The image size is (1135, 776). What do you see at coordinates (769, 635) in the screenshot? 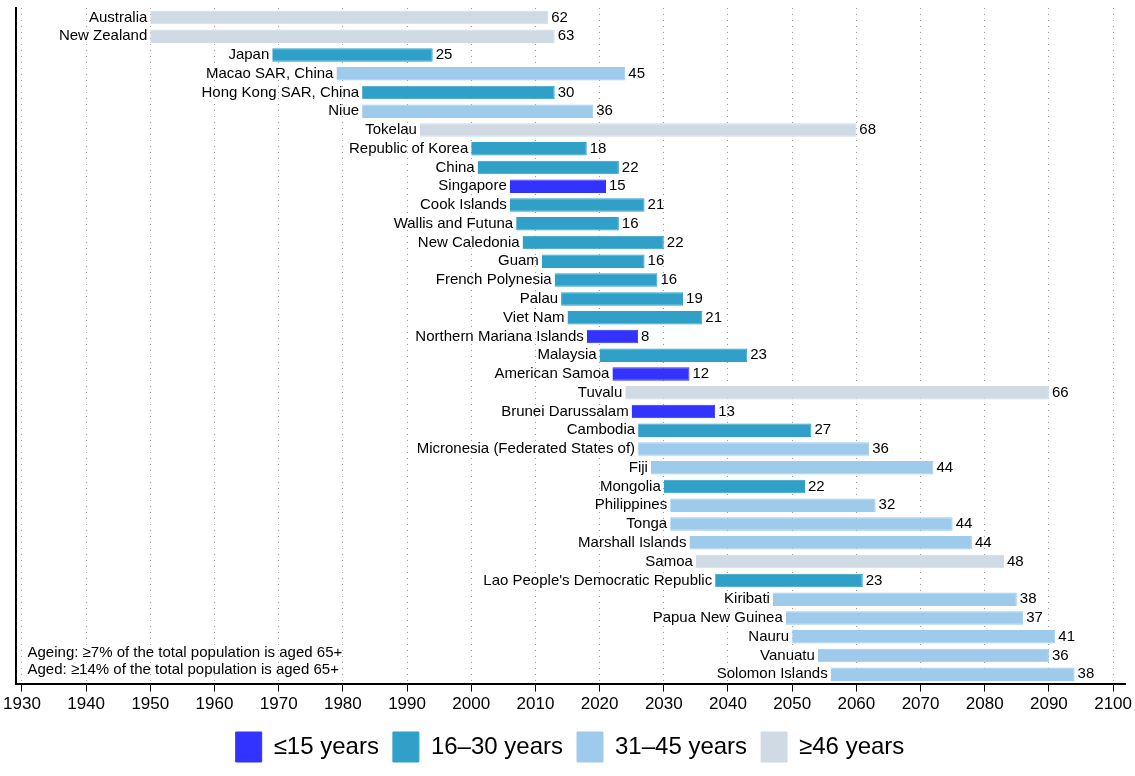
I see `y-tick-label: Nauru` at bounding box center [769, 635].